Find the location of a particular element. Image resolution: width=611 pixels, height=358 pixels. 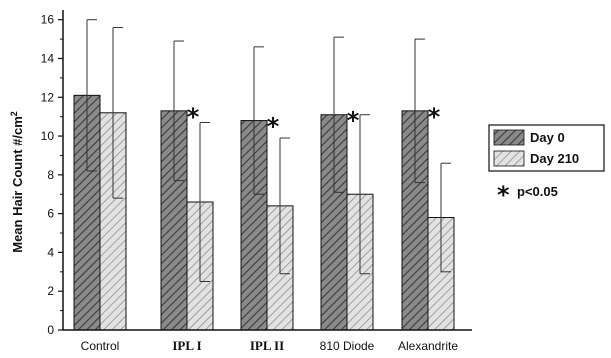

significance-note-star: * is located at coordinates (503, 195).